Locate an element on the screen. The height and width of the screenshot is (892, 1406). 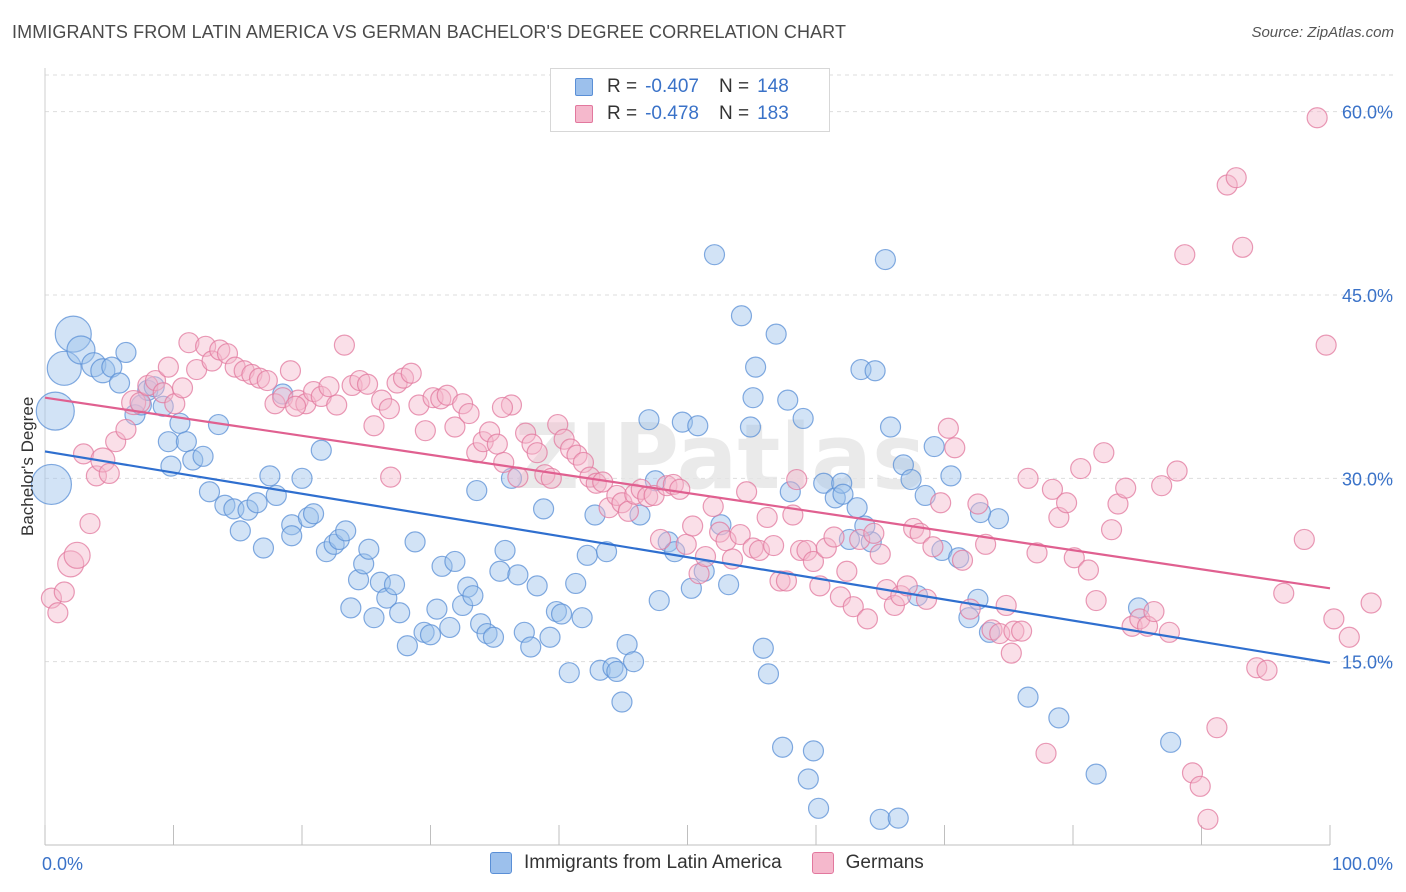
watermark: ZIPatlas is located at coordinates (719, 457).